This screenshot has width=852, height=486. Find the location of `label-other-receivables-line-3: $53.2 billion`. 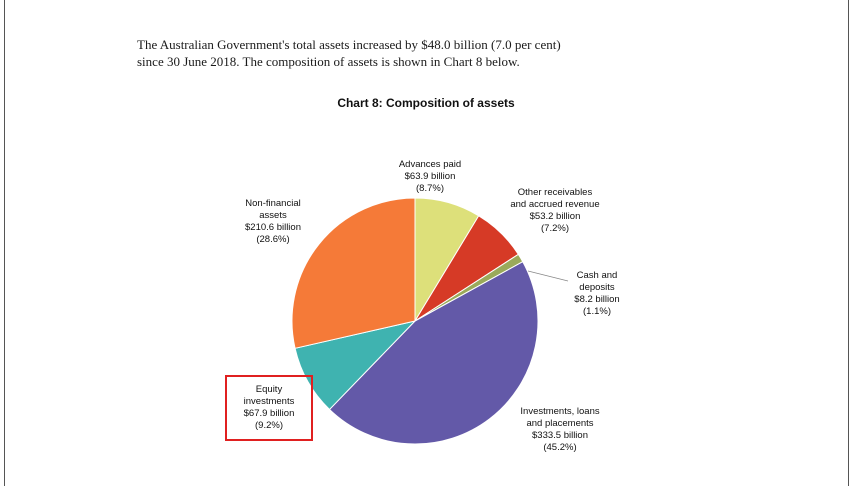

label-other-receivables-line-3: $53.2 billion is located at coordinates (555, 216).